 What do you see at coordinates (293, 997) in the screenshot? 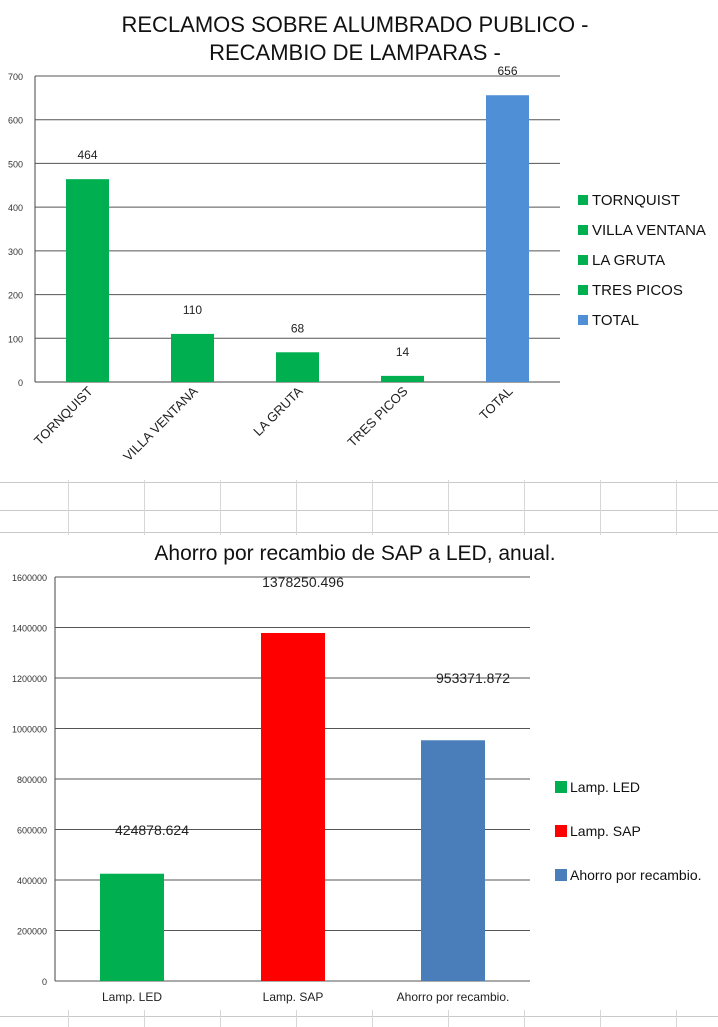
I see `x-tick-label: Lamp. SAP` at bounding box center [293, 997].